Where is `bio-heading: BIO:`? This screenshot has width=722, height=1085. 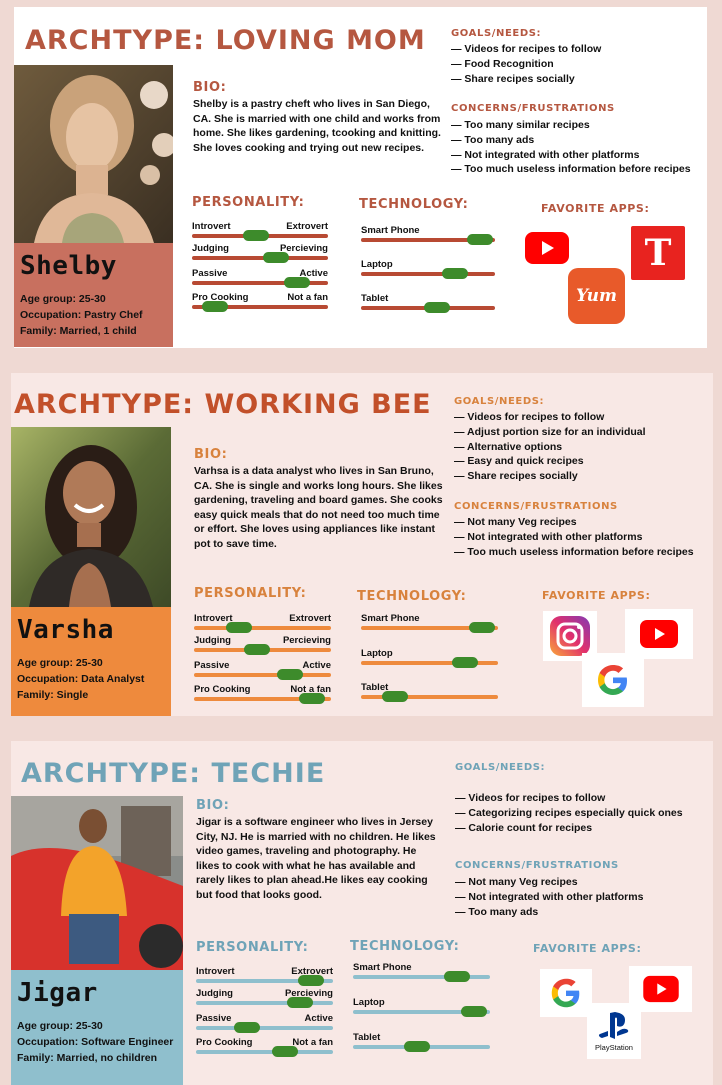 bio-heading: BIO: is located at coordinates (210, 87).